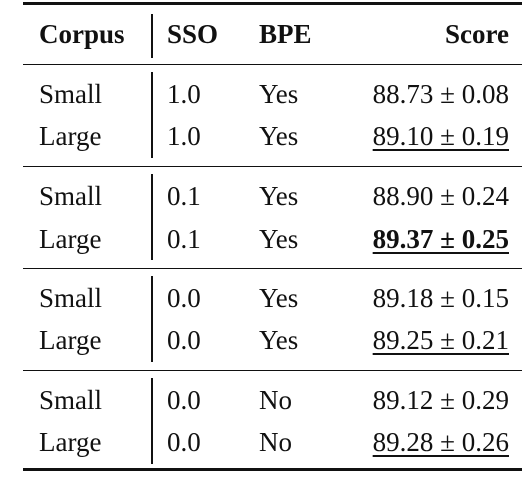  I want to click on row-score: 89.12 ± 0.29, so click(440, 400).